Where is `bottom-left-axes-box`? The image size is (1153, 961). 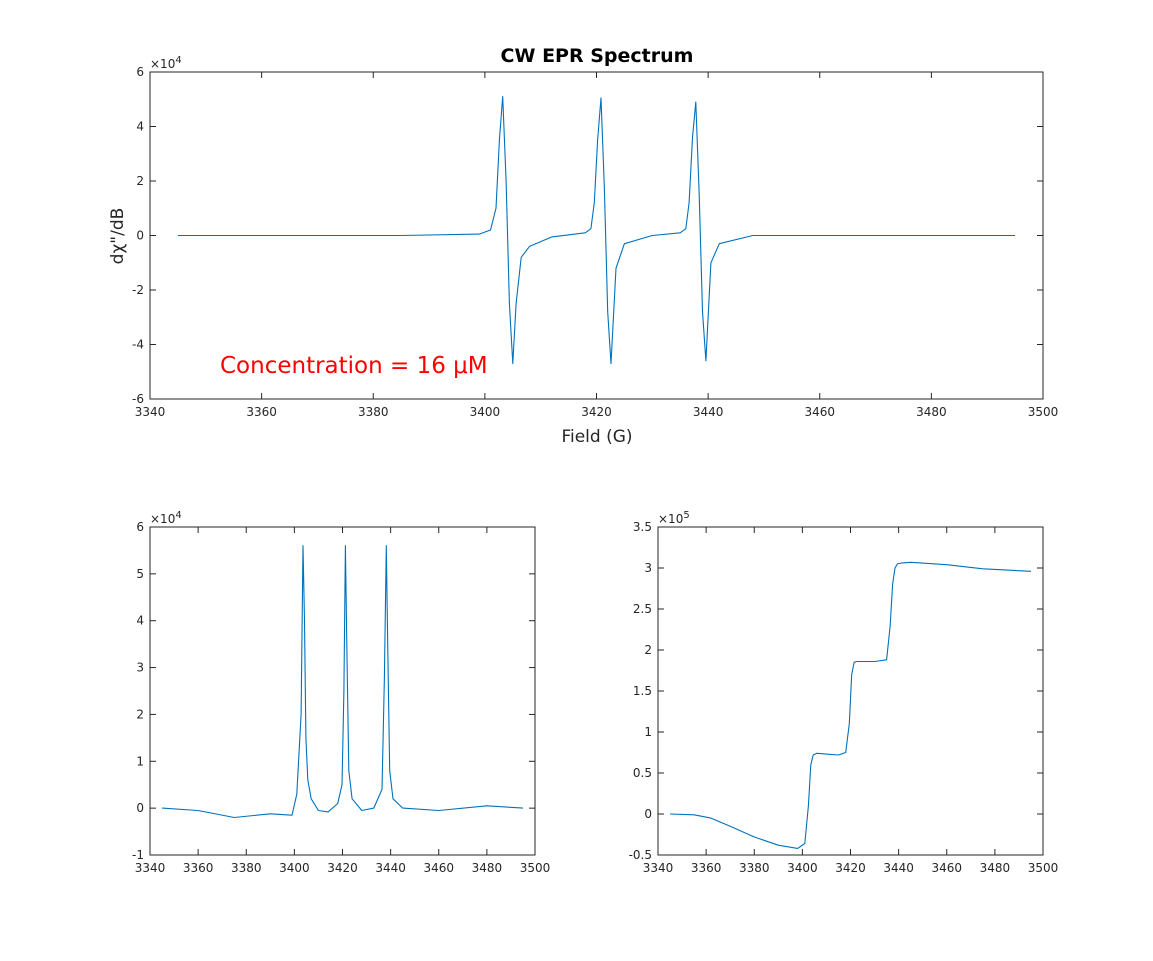 bottom-left-axes-box is located at coordinates (342, 691).